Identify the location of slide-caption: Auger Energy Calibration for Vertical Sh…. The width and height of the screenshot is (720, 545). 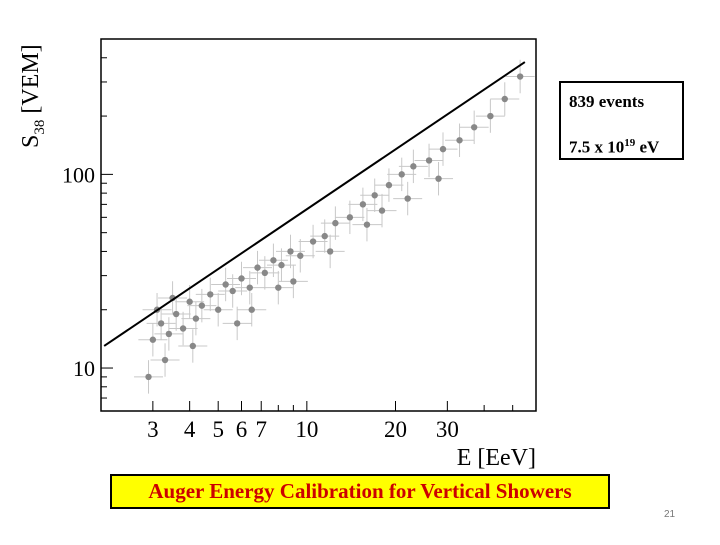
(360, 491).